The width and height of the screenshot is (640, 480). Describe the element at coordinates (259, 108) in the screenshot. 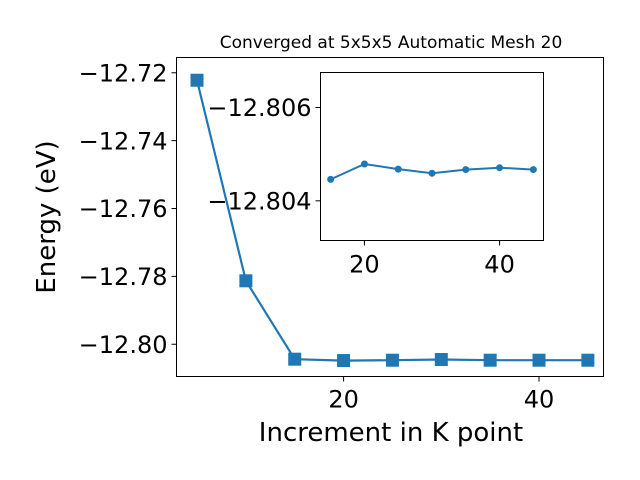

I see `inset-y-tick-label: −12.806` at that location.